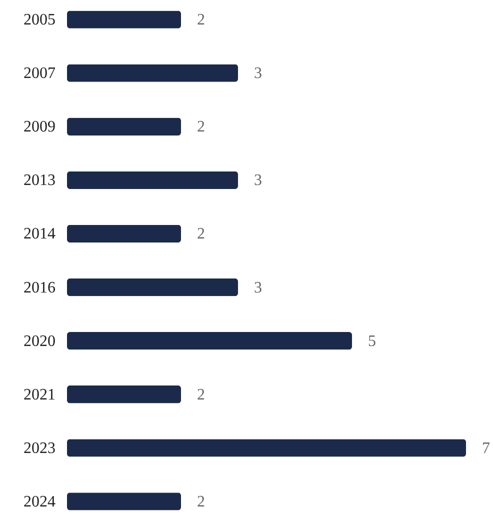 The image size is (493, 521). What do you see at coordinates (40, 181) in the screenshot?
I see `y-tick-label: 2013` at bounding box center [40, 181].